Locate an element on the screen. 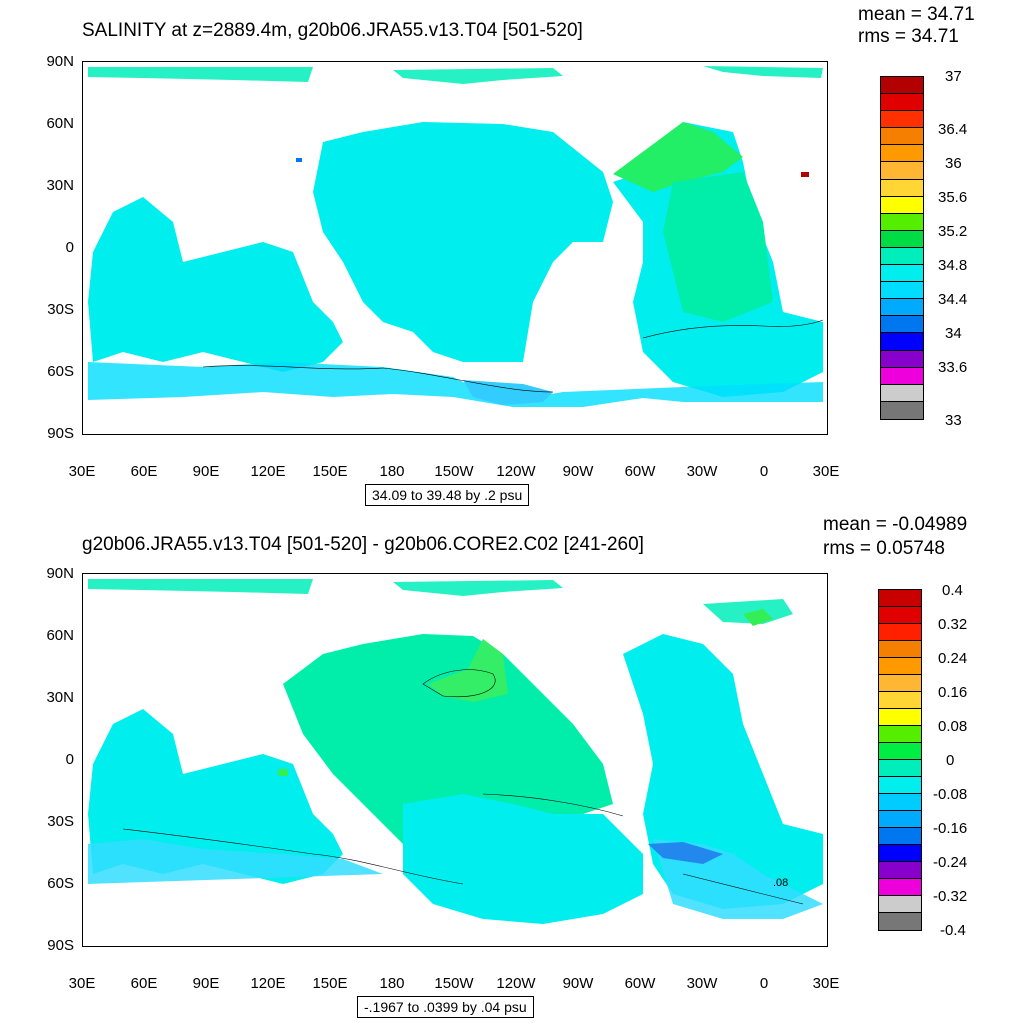 This screenshot has height=1024, width=1024. bottom-lon-label: 120W is located at coordinates (516, 983).